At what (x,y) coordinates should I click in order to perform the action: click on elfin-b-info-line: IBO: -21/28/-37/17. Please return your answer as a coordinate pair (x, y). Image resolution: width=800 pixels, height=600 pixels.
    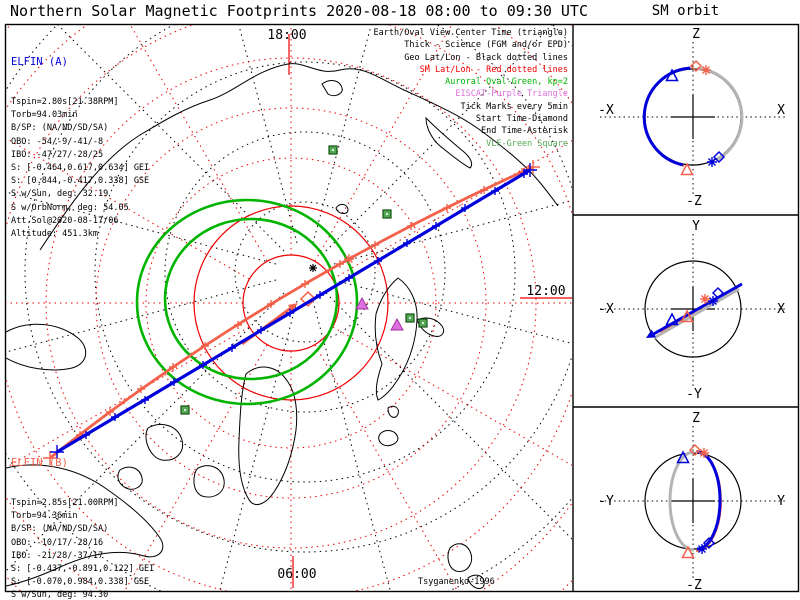
    Looking at the image, I should click on (57, 555).